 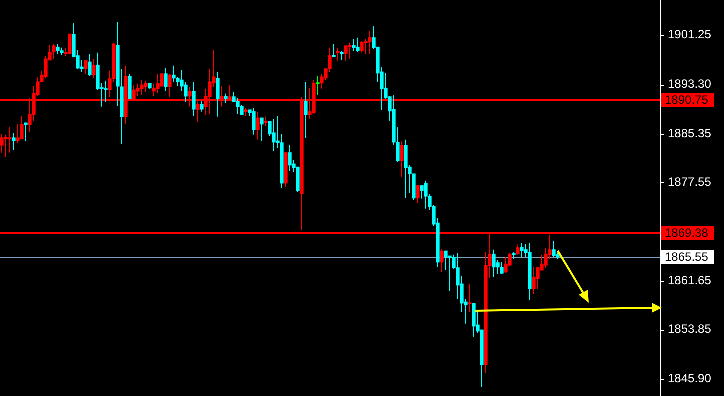 I want to click on y-tick-label: 1885.35, so click(x=690, y=133).